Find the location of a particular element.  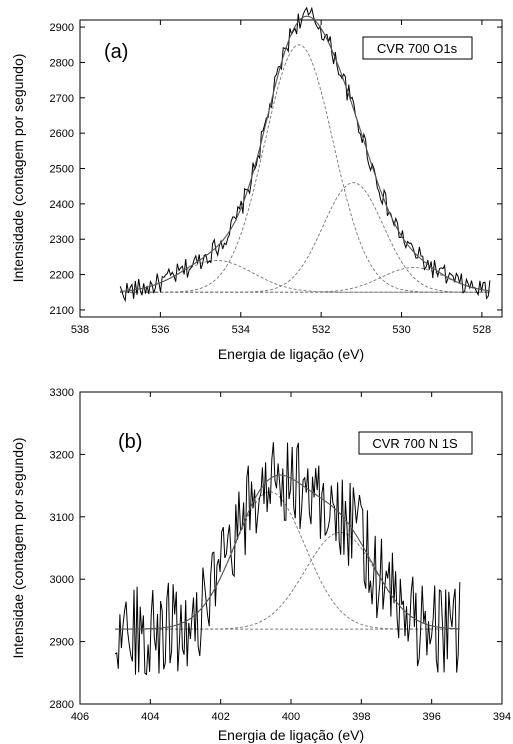

x-tick-label: 402 is located at coordinates (220, 717).